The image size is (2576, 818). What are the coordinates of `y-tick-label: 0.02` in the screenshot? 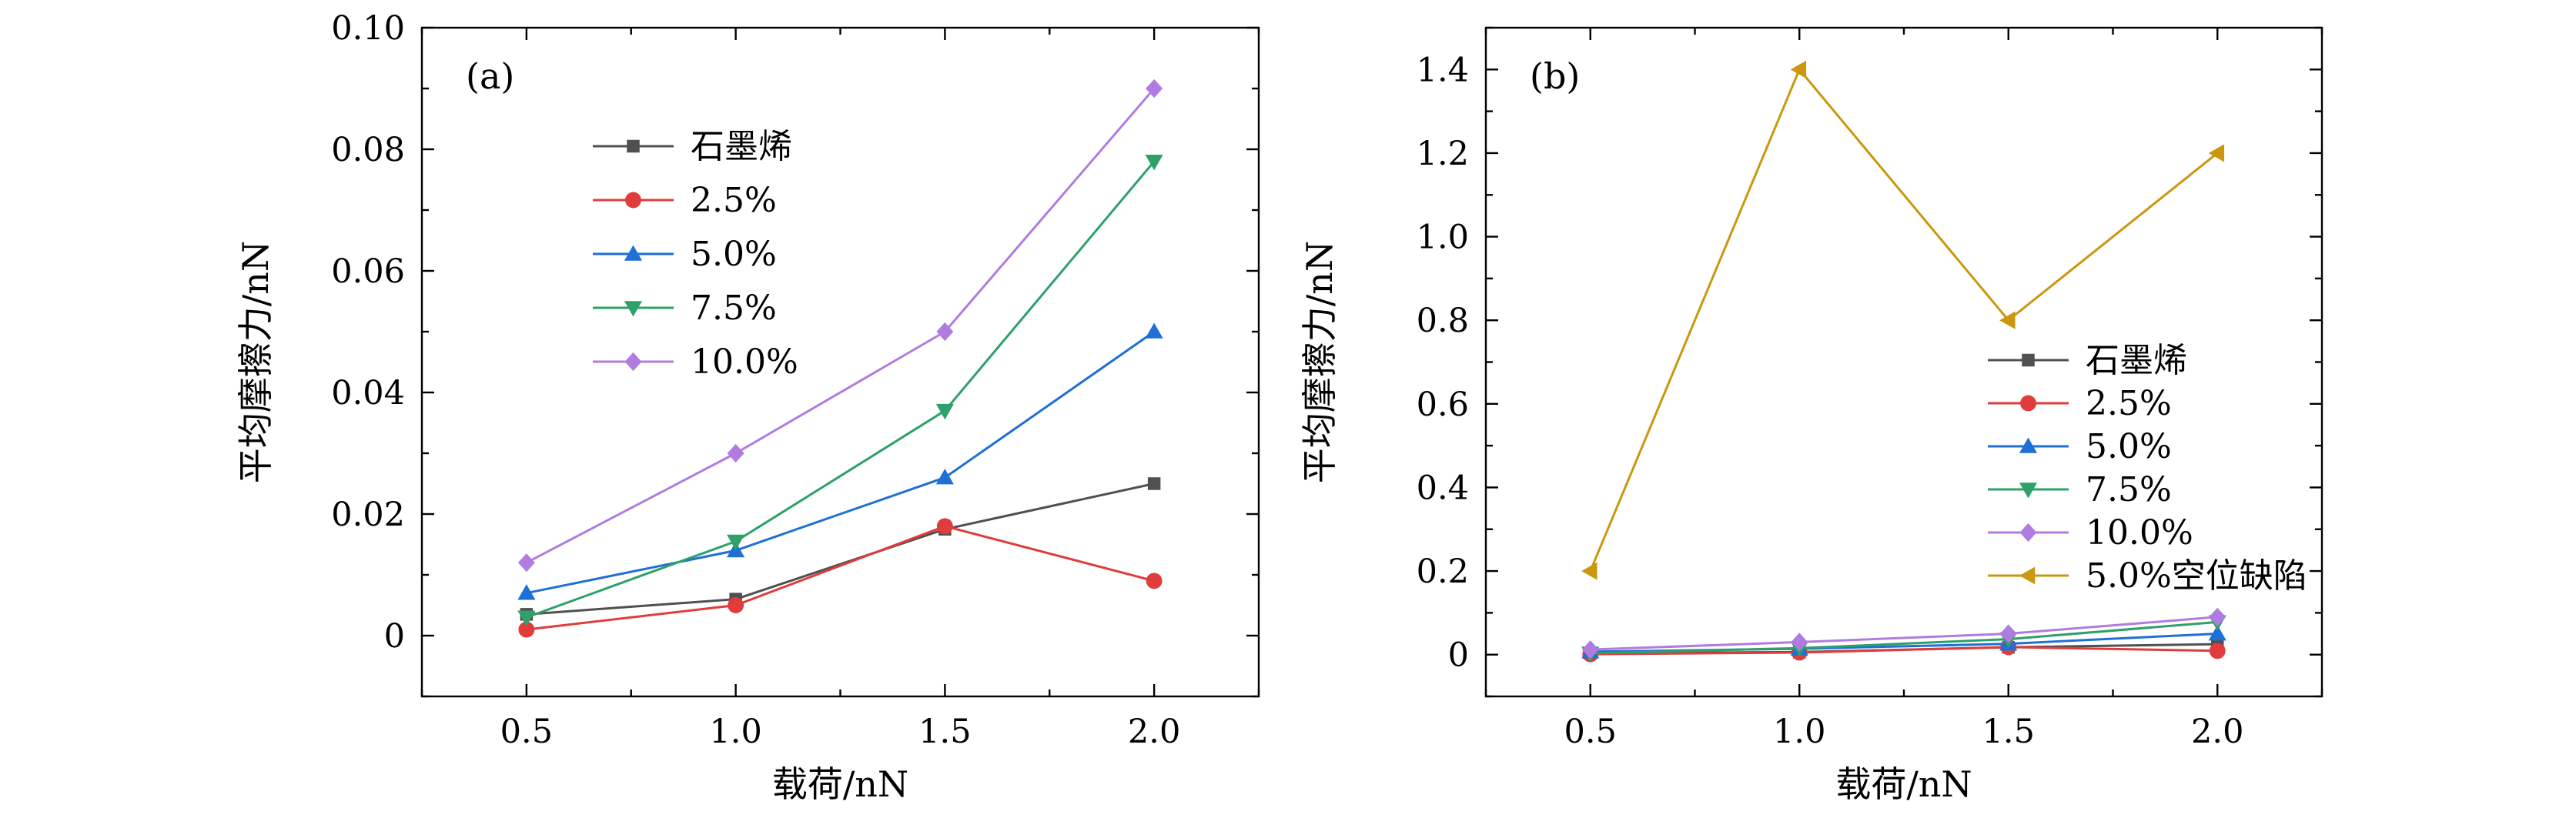 It's located at (368, 515).